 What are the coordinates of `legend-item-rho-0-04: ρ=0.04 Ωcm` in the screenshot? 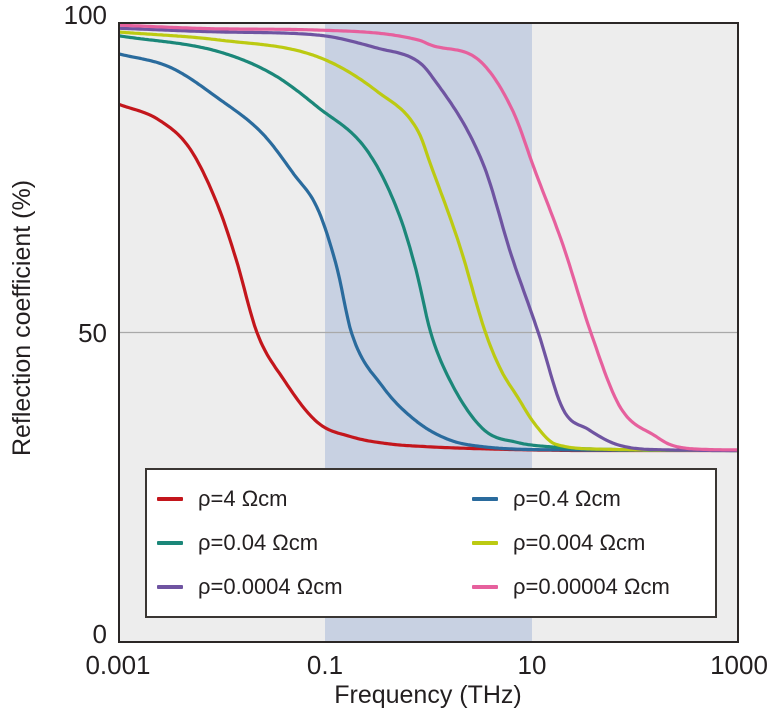 It's located at (314, 543).